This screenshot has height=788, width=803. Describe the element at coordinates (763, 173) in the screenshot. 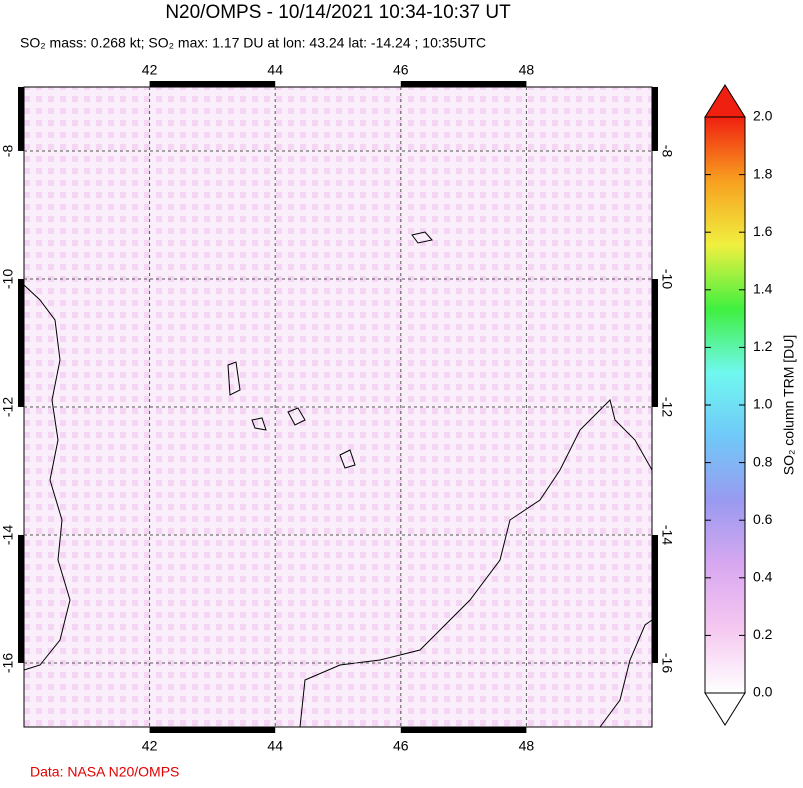

I see `colorbar-tick-label: 1.8` at that location.